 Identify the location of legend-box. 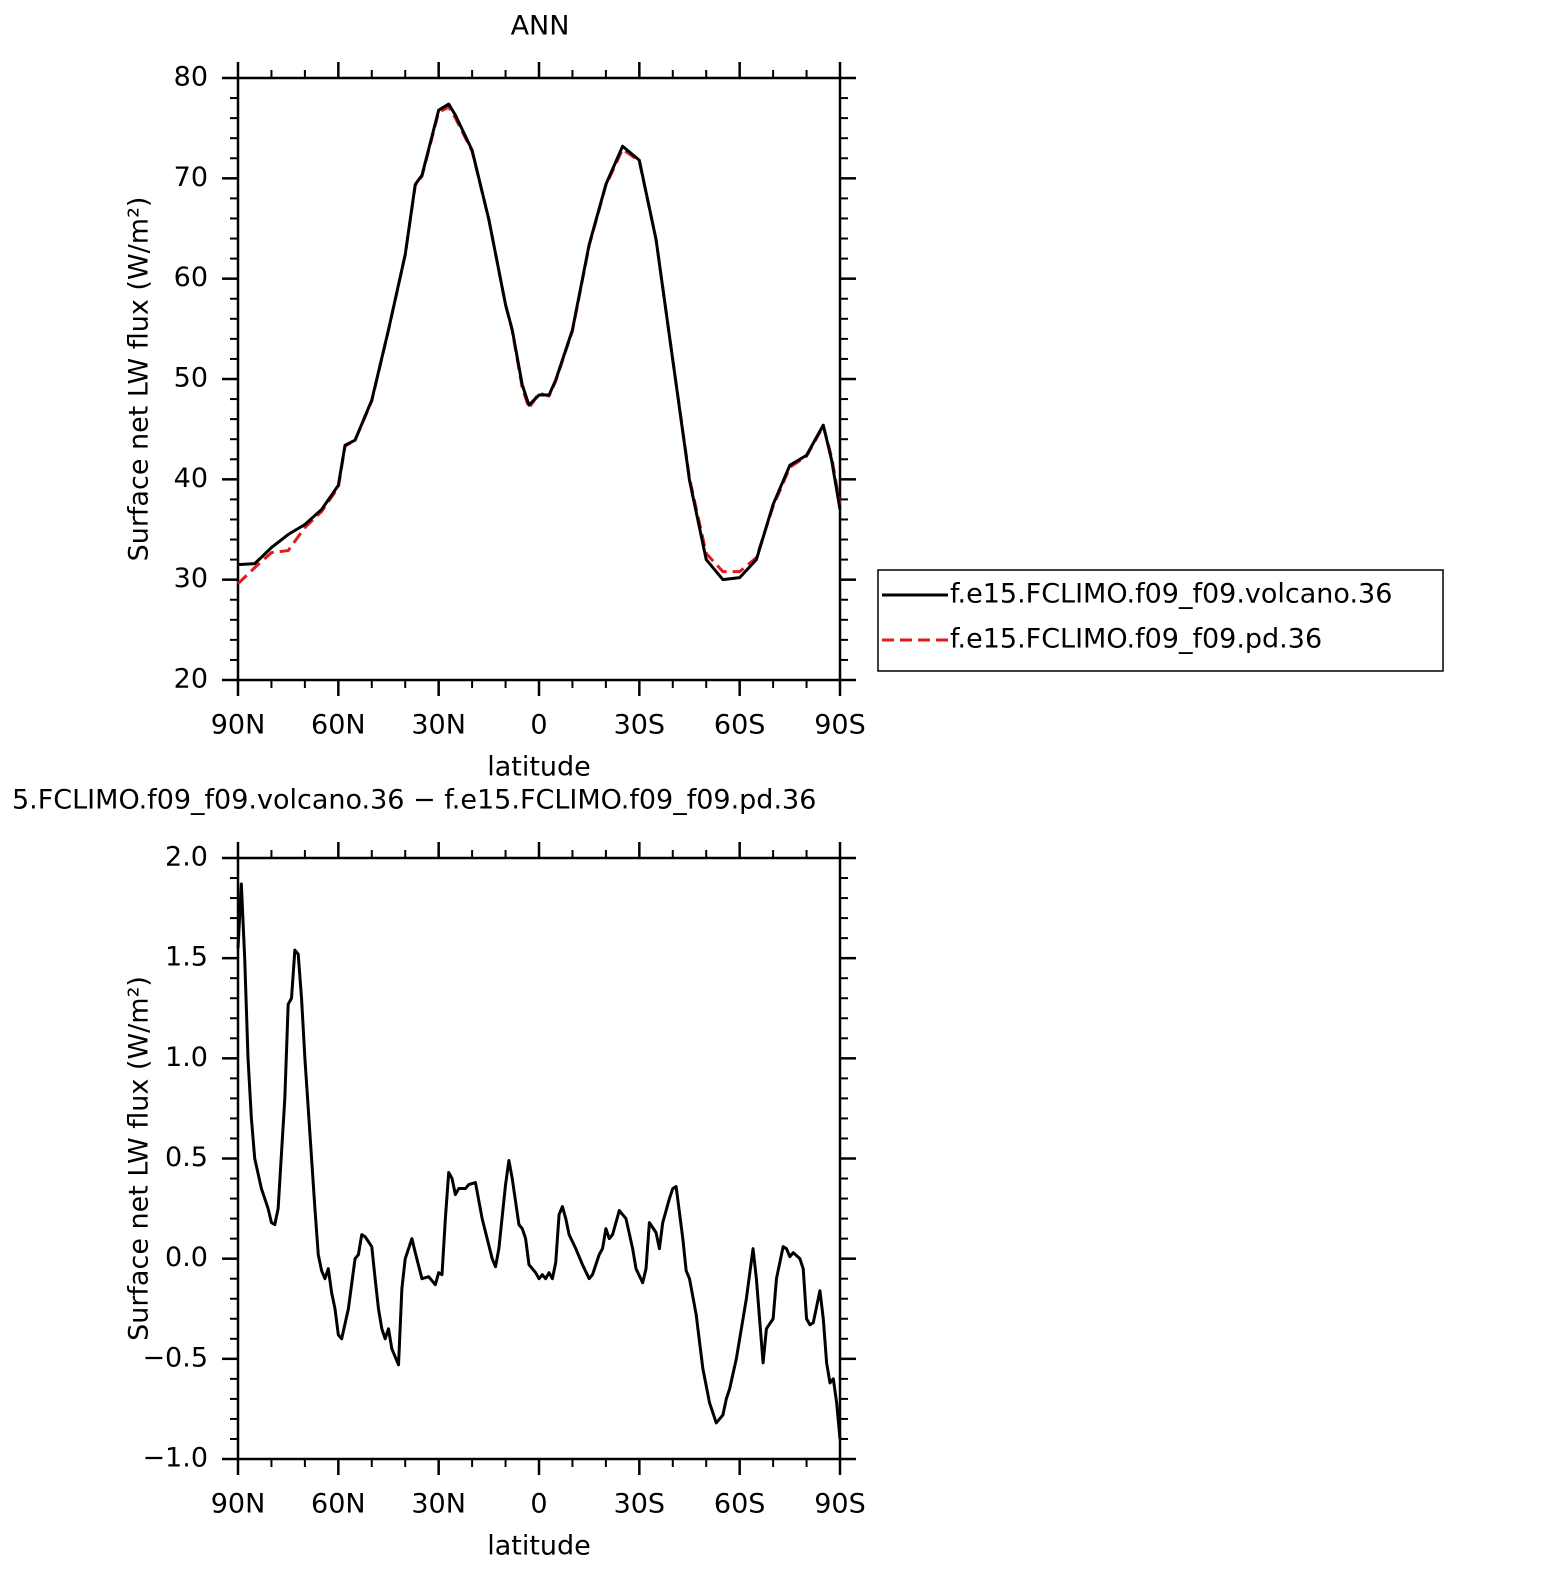
(1160, 620).